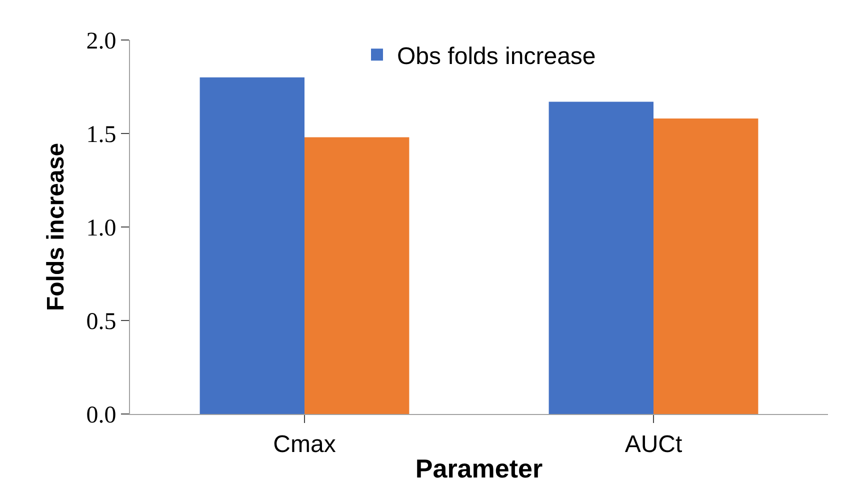 The image size is (848, 490). What do you see at coordinates (304, 444) in the screenshot?
I see `x-tick-label: Cmax` at bounding box center [304, 444].